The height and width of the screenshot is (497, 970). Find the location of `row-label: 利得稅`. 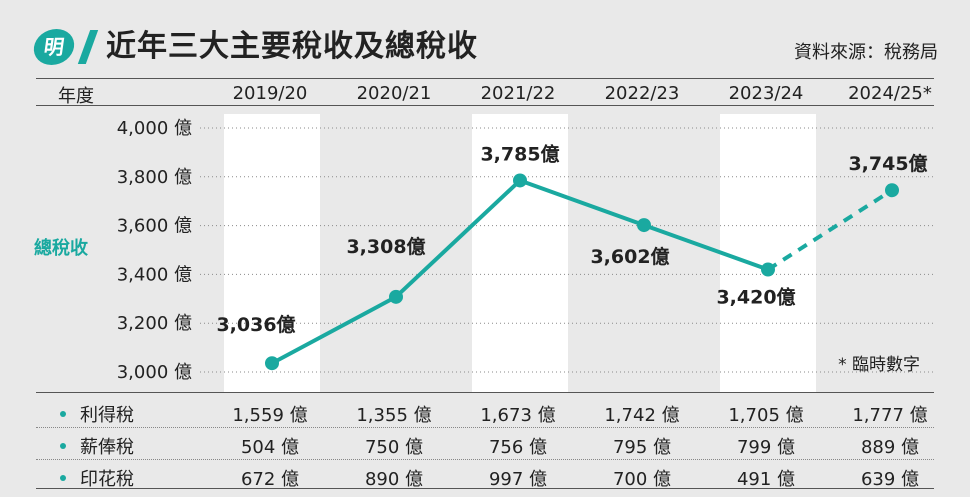

row-label: 利得稅 is located at coordinates (97, 414).